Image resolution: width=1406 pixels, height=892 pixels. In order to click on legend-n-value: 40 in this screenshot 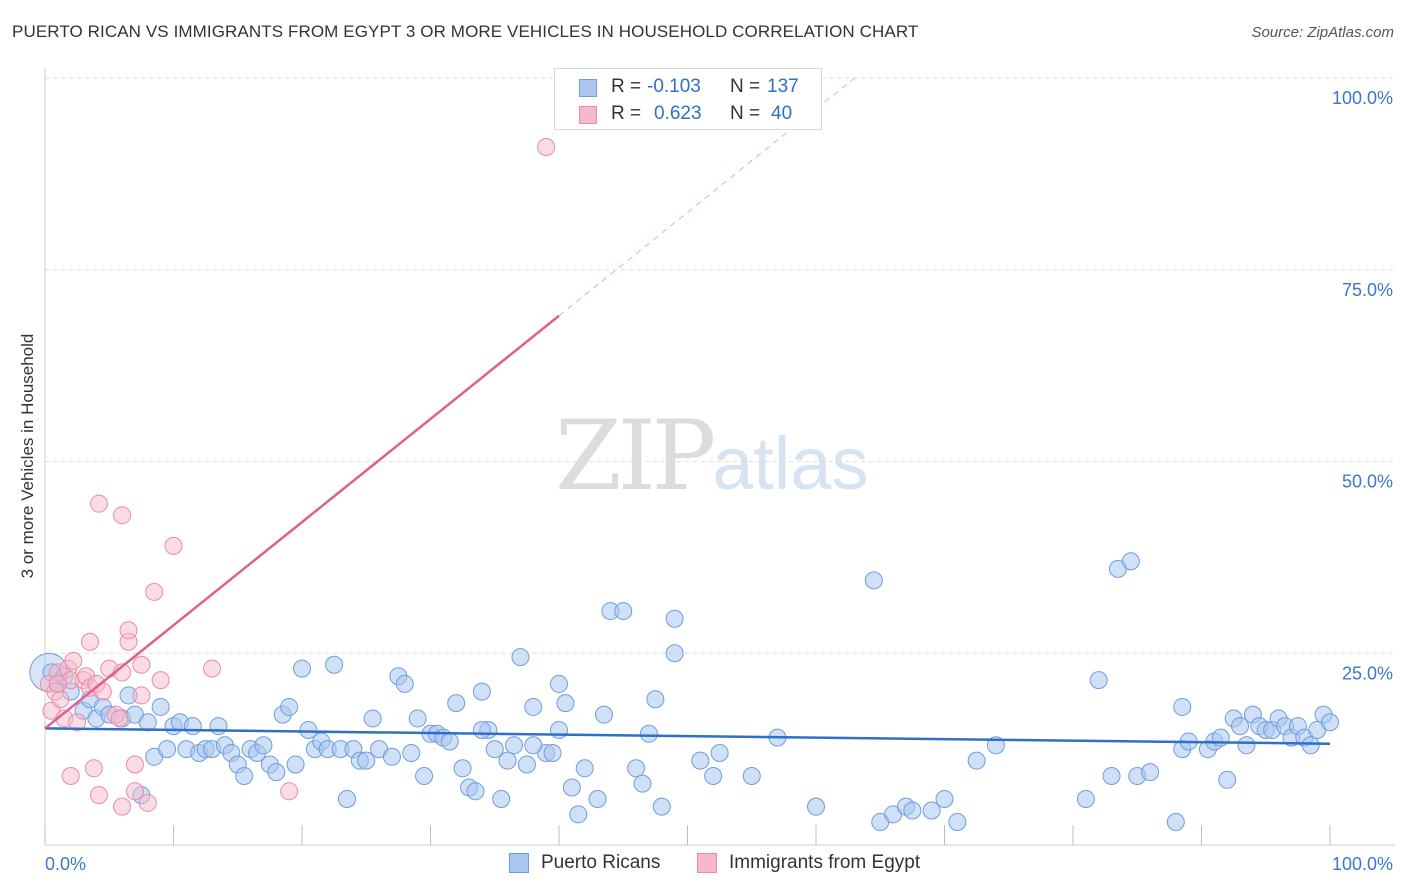, I will do `click(782, 113)`.